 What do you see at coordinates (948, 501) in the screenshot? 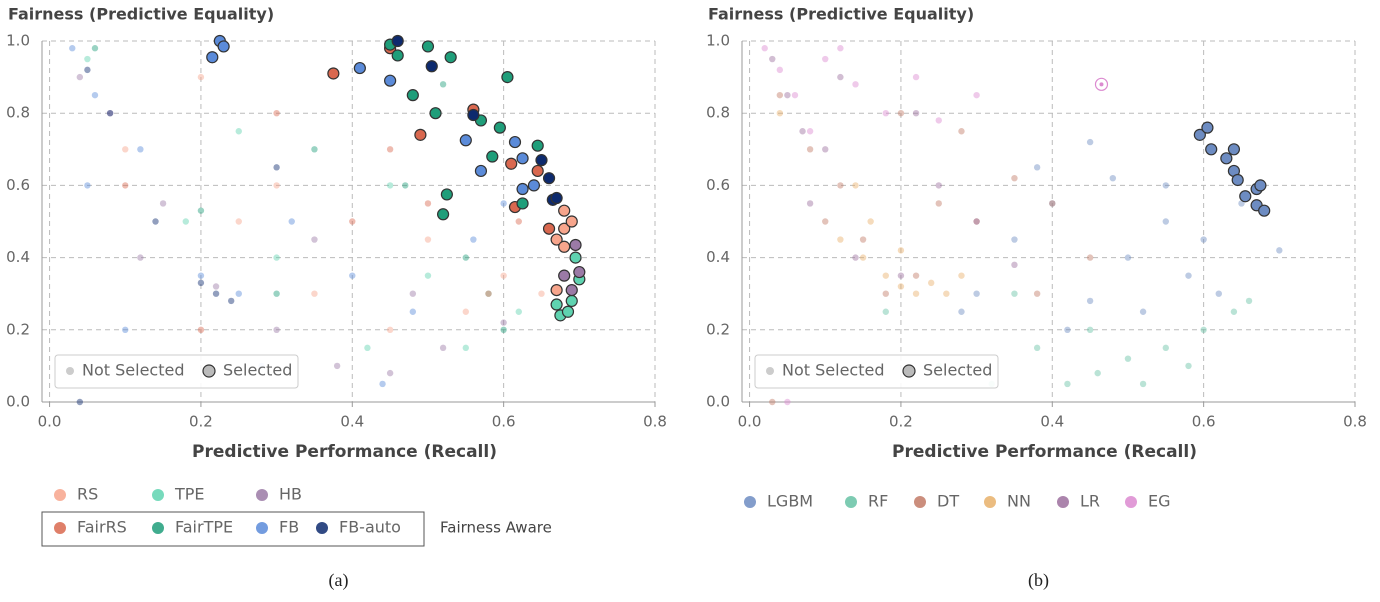
I see `legend-label: DT` at bounding box center [948, 501].